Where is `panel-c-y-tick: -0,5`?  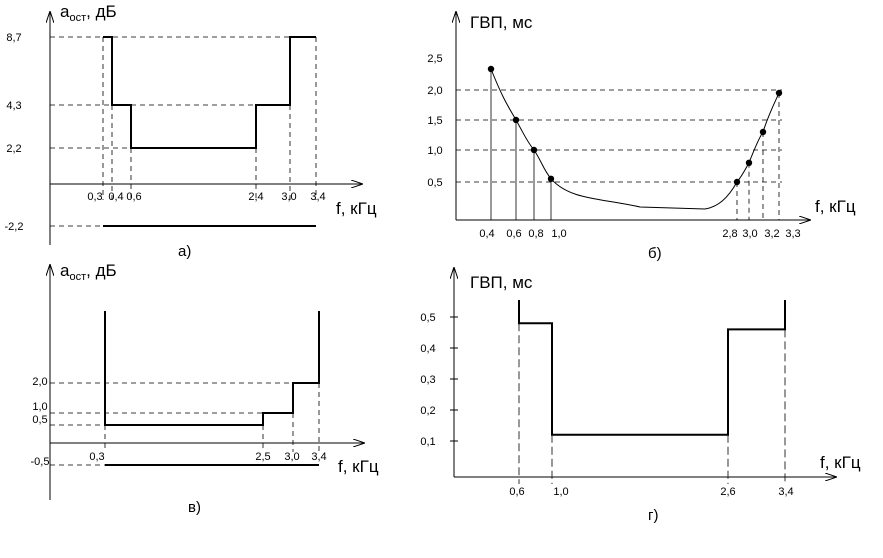 panel-c-y-tick: -0,5 is located at coordinates (40, 462).